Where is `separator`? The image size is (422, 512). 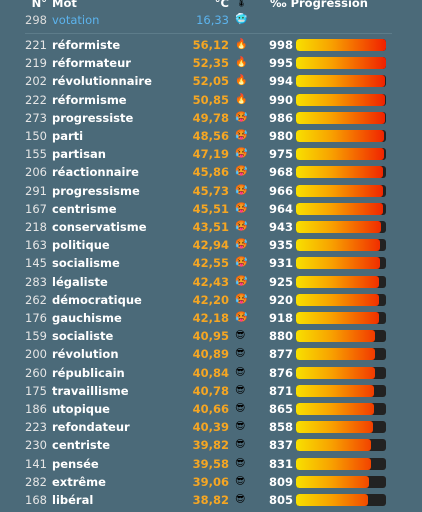
separator is located at coordinates (208, 33).